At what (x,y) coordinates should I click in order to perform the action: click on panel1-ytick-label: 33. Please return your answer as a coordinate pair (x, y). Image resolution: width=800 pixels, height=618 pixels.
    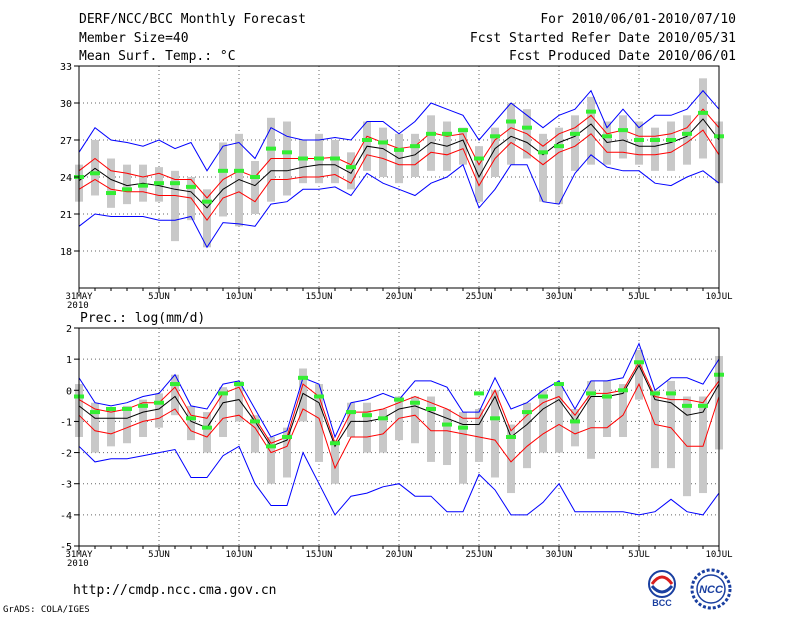
    Looking at the image, I should click on (66, 67).